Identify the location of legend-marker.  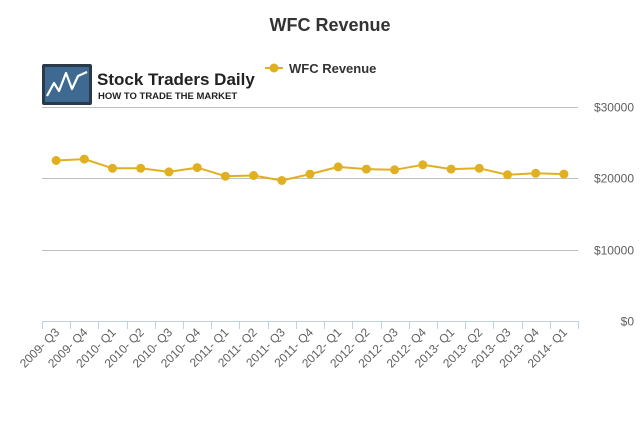
(274, 68).